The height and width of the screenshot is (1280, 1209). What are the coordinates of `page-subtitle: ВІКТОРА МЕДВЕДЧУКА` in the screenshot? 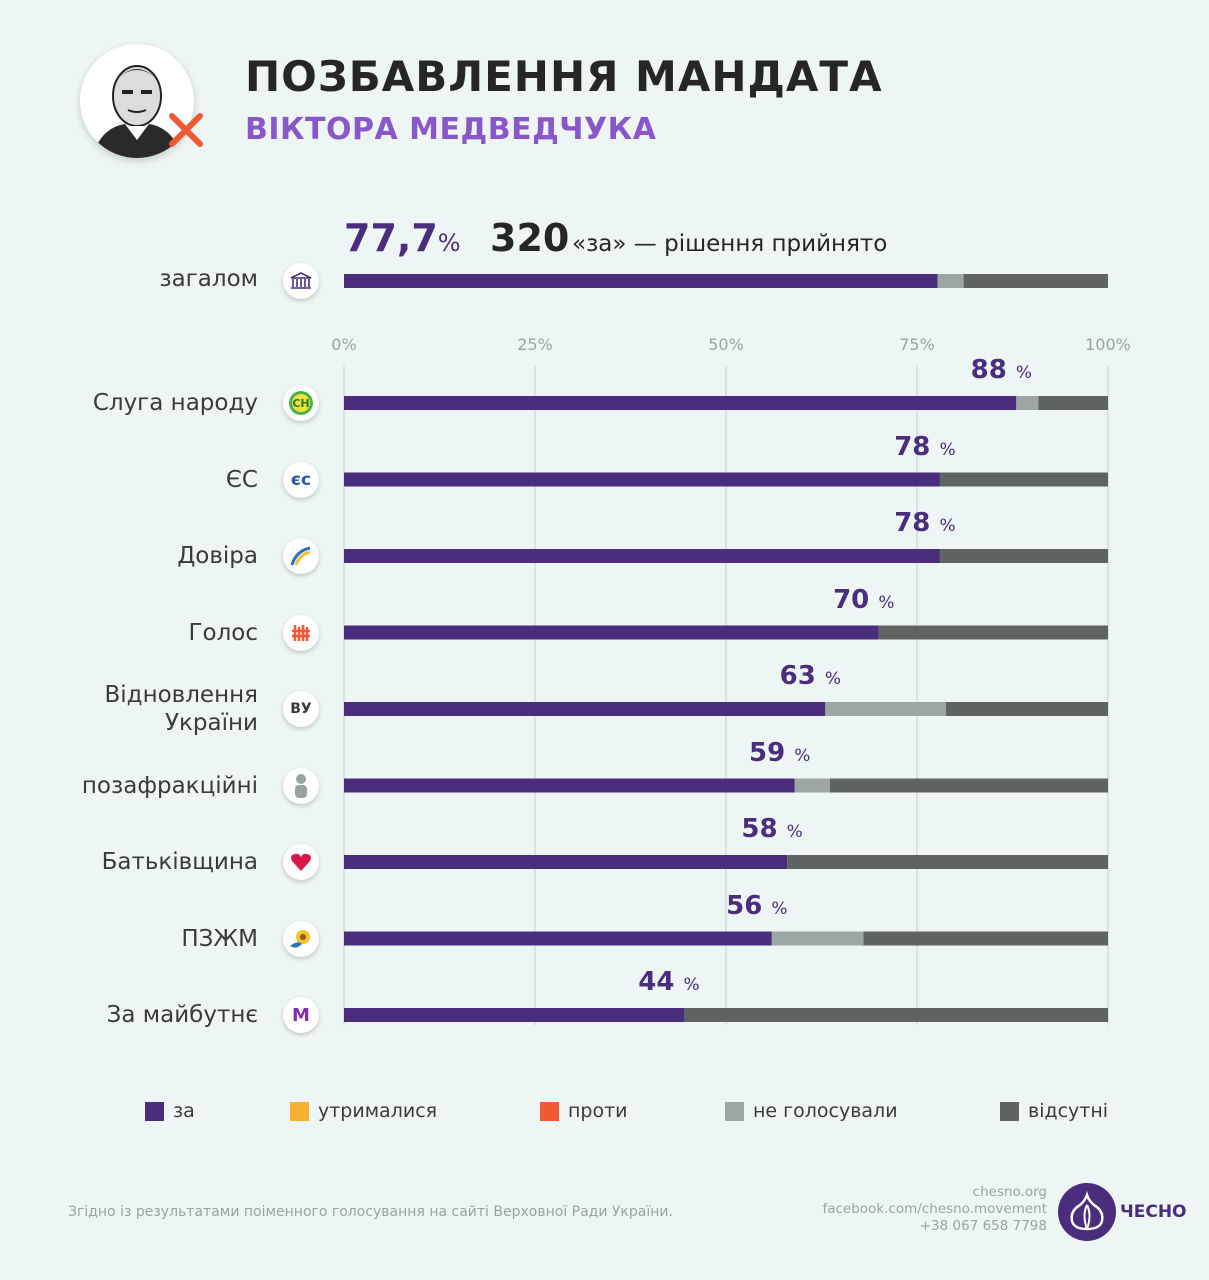 It's located at (451, 129).